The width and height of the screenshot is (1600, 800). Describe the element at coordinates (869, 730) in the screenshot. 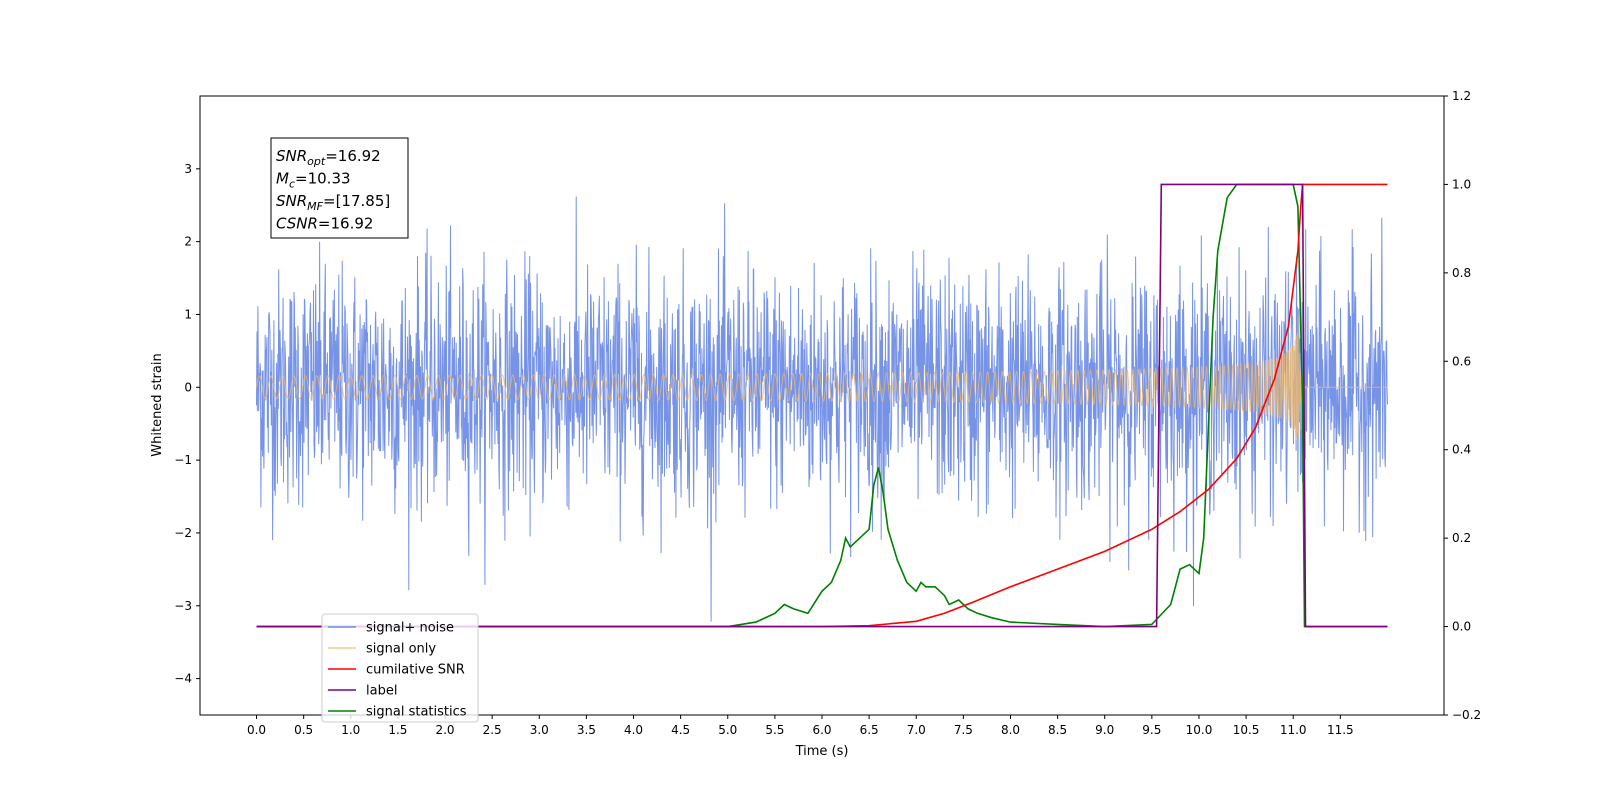

I see `x-tick-label: 6.5` at that location.